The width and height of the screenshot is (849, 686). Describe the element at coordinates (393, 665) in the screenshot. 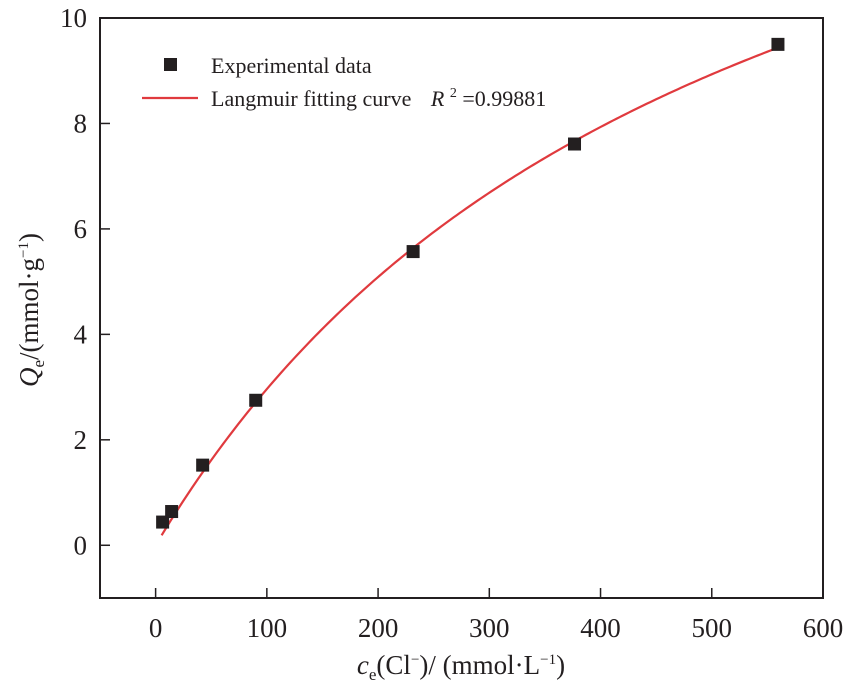

I see `x-axis-rest-a: (Cl` at that location.